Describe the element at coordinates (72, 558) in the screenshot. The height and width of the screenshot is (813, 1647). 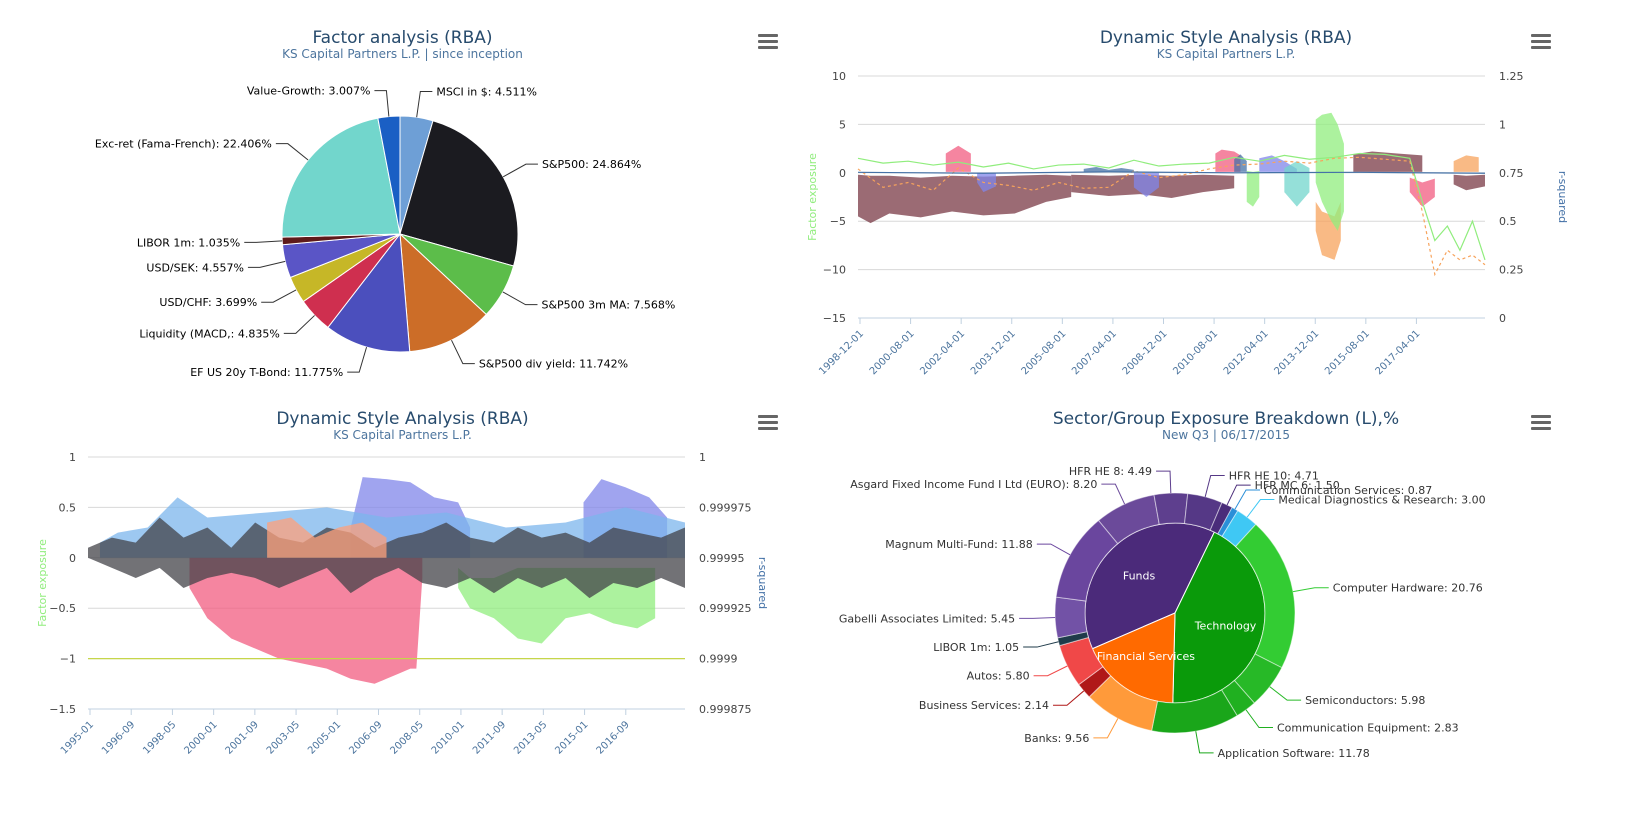
I see `y-tick-label: 0` at that location.